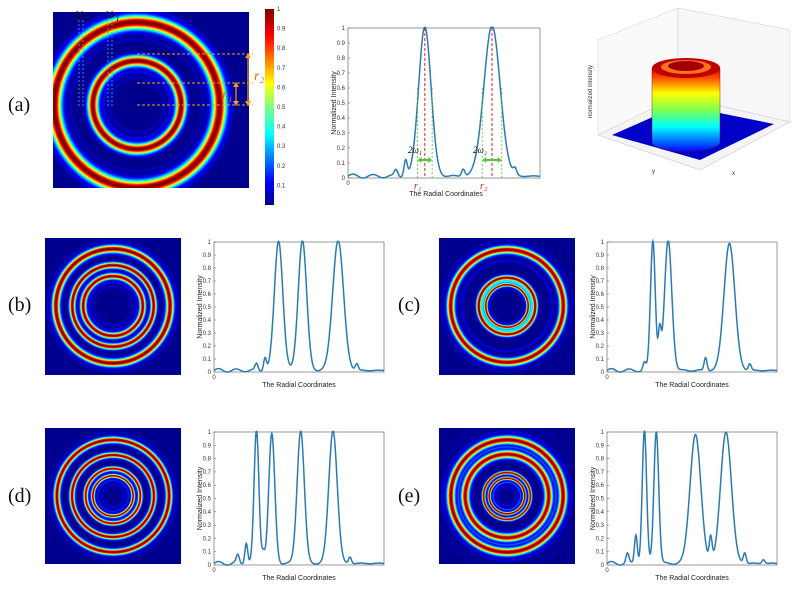 The height and width of the screenshot is (596, 799). I want to click on r1-label: r₁, so click(227, 95).